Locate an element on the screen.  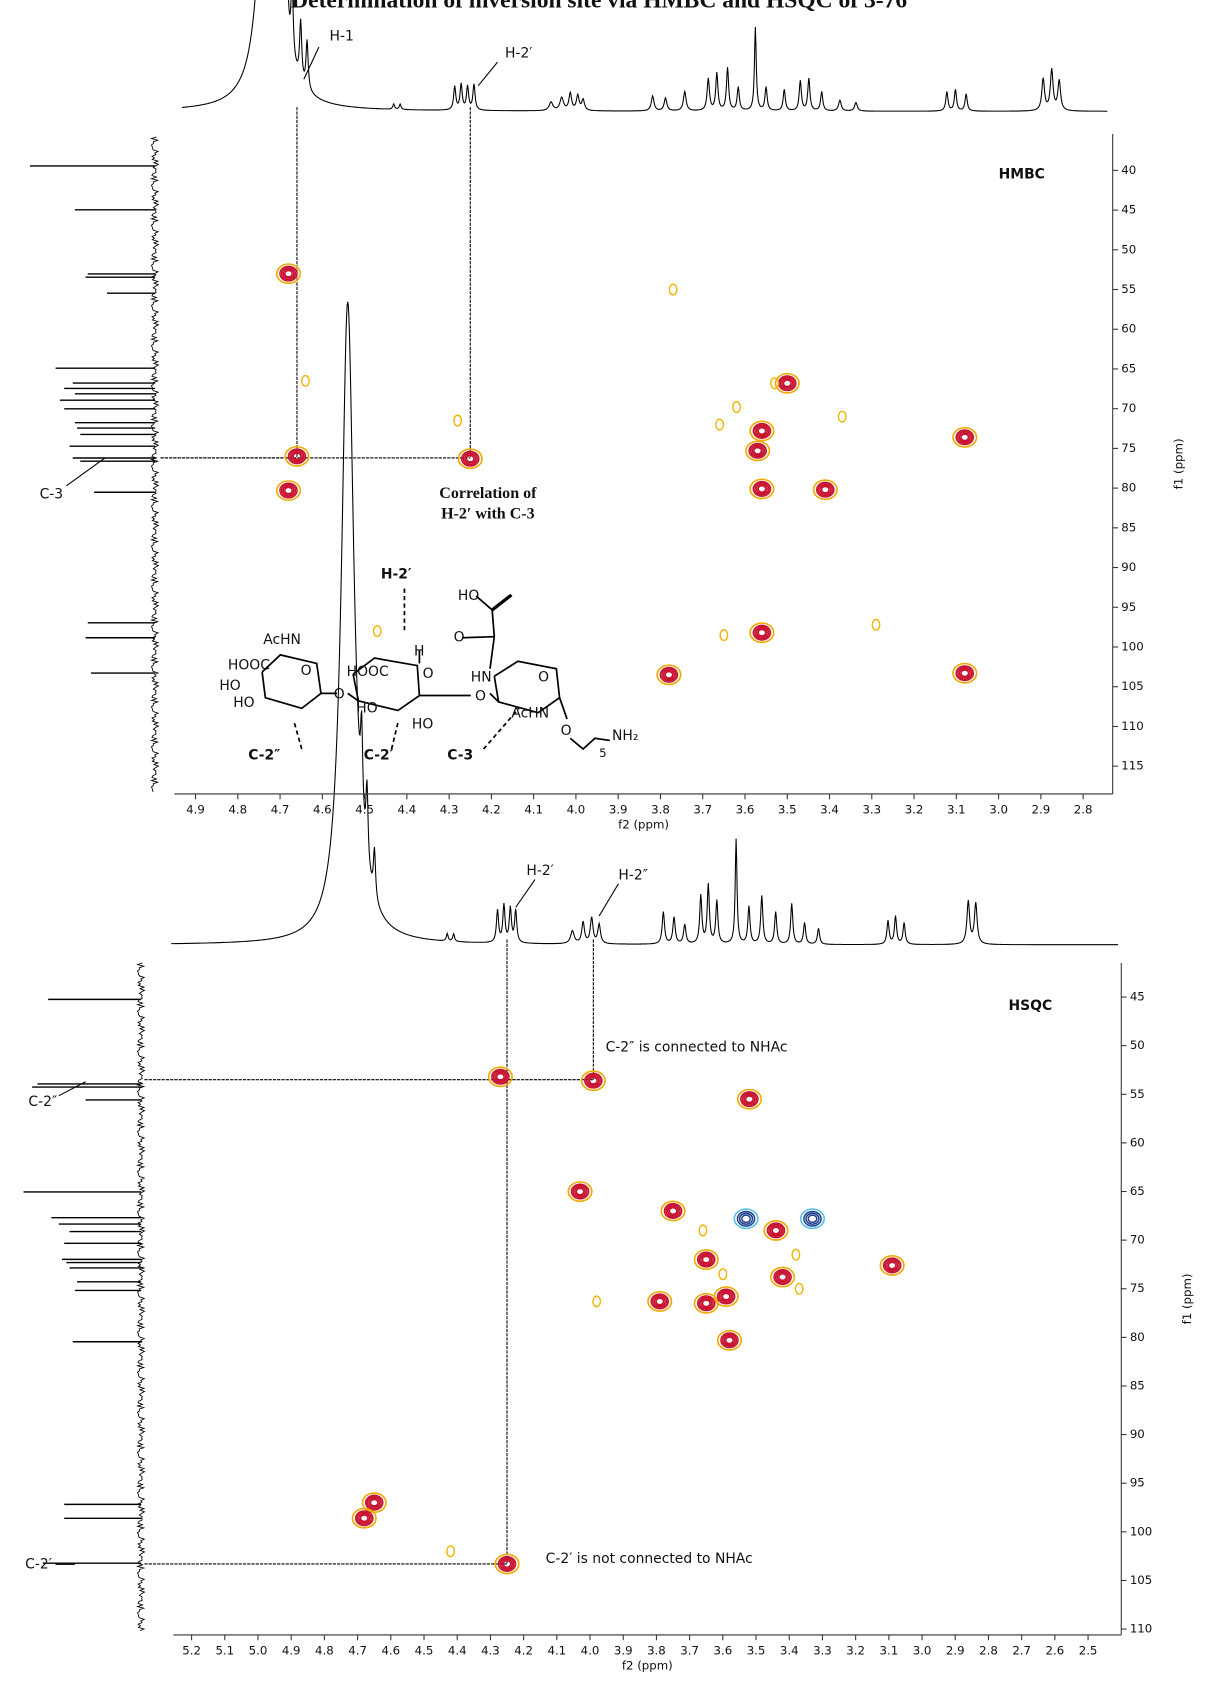
y-axis-title: f1 (ppm) is located at coordinates (1179, 463).